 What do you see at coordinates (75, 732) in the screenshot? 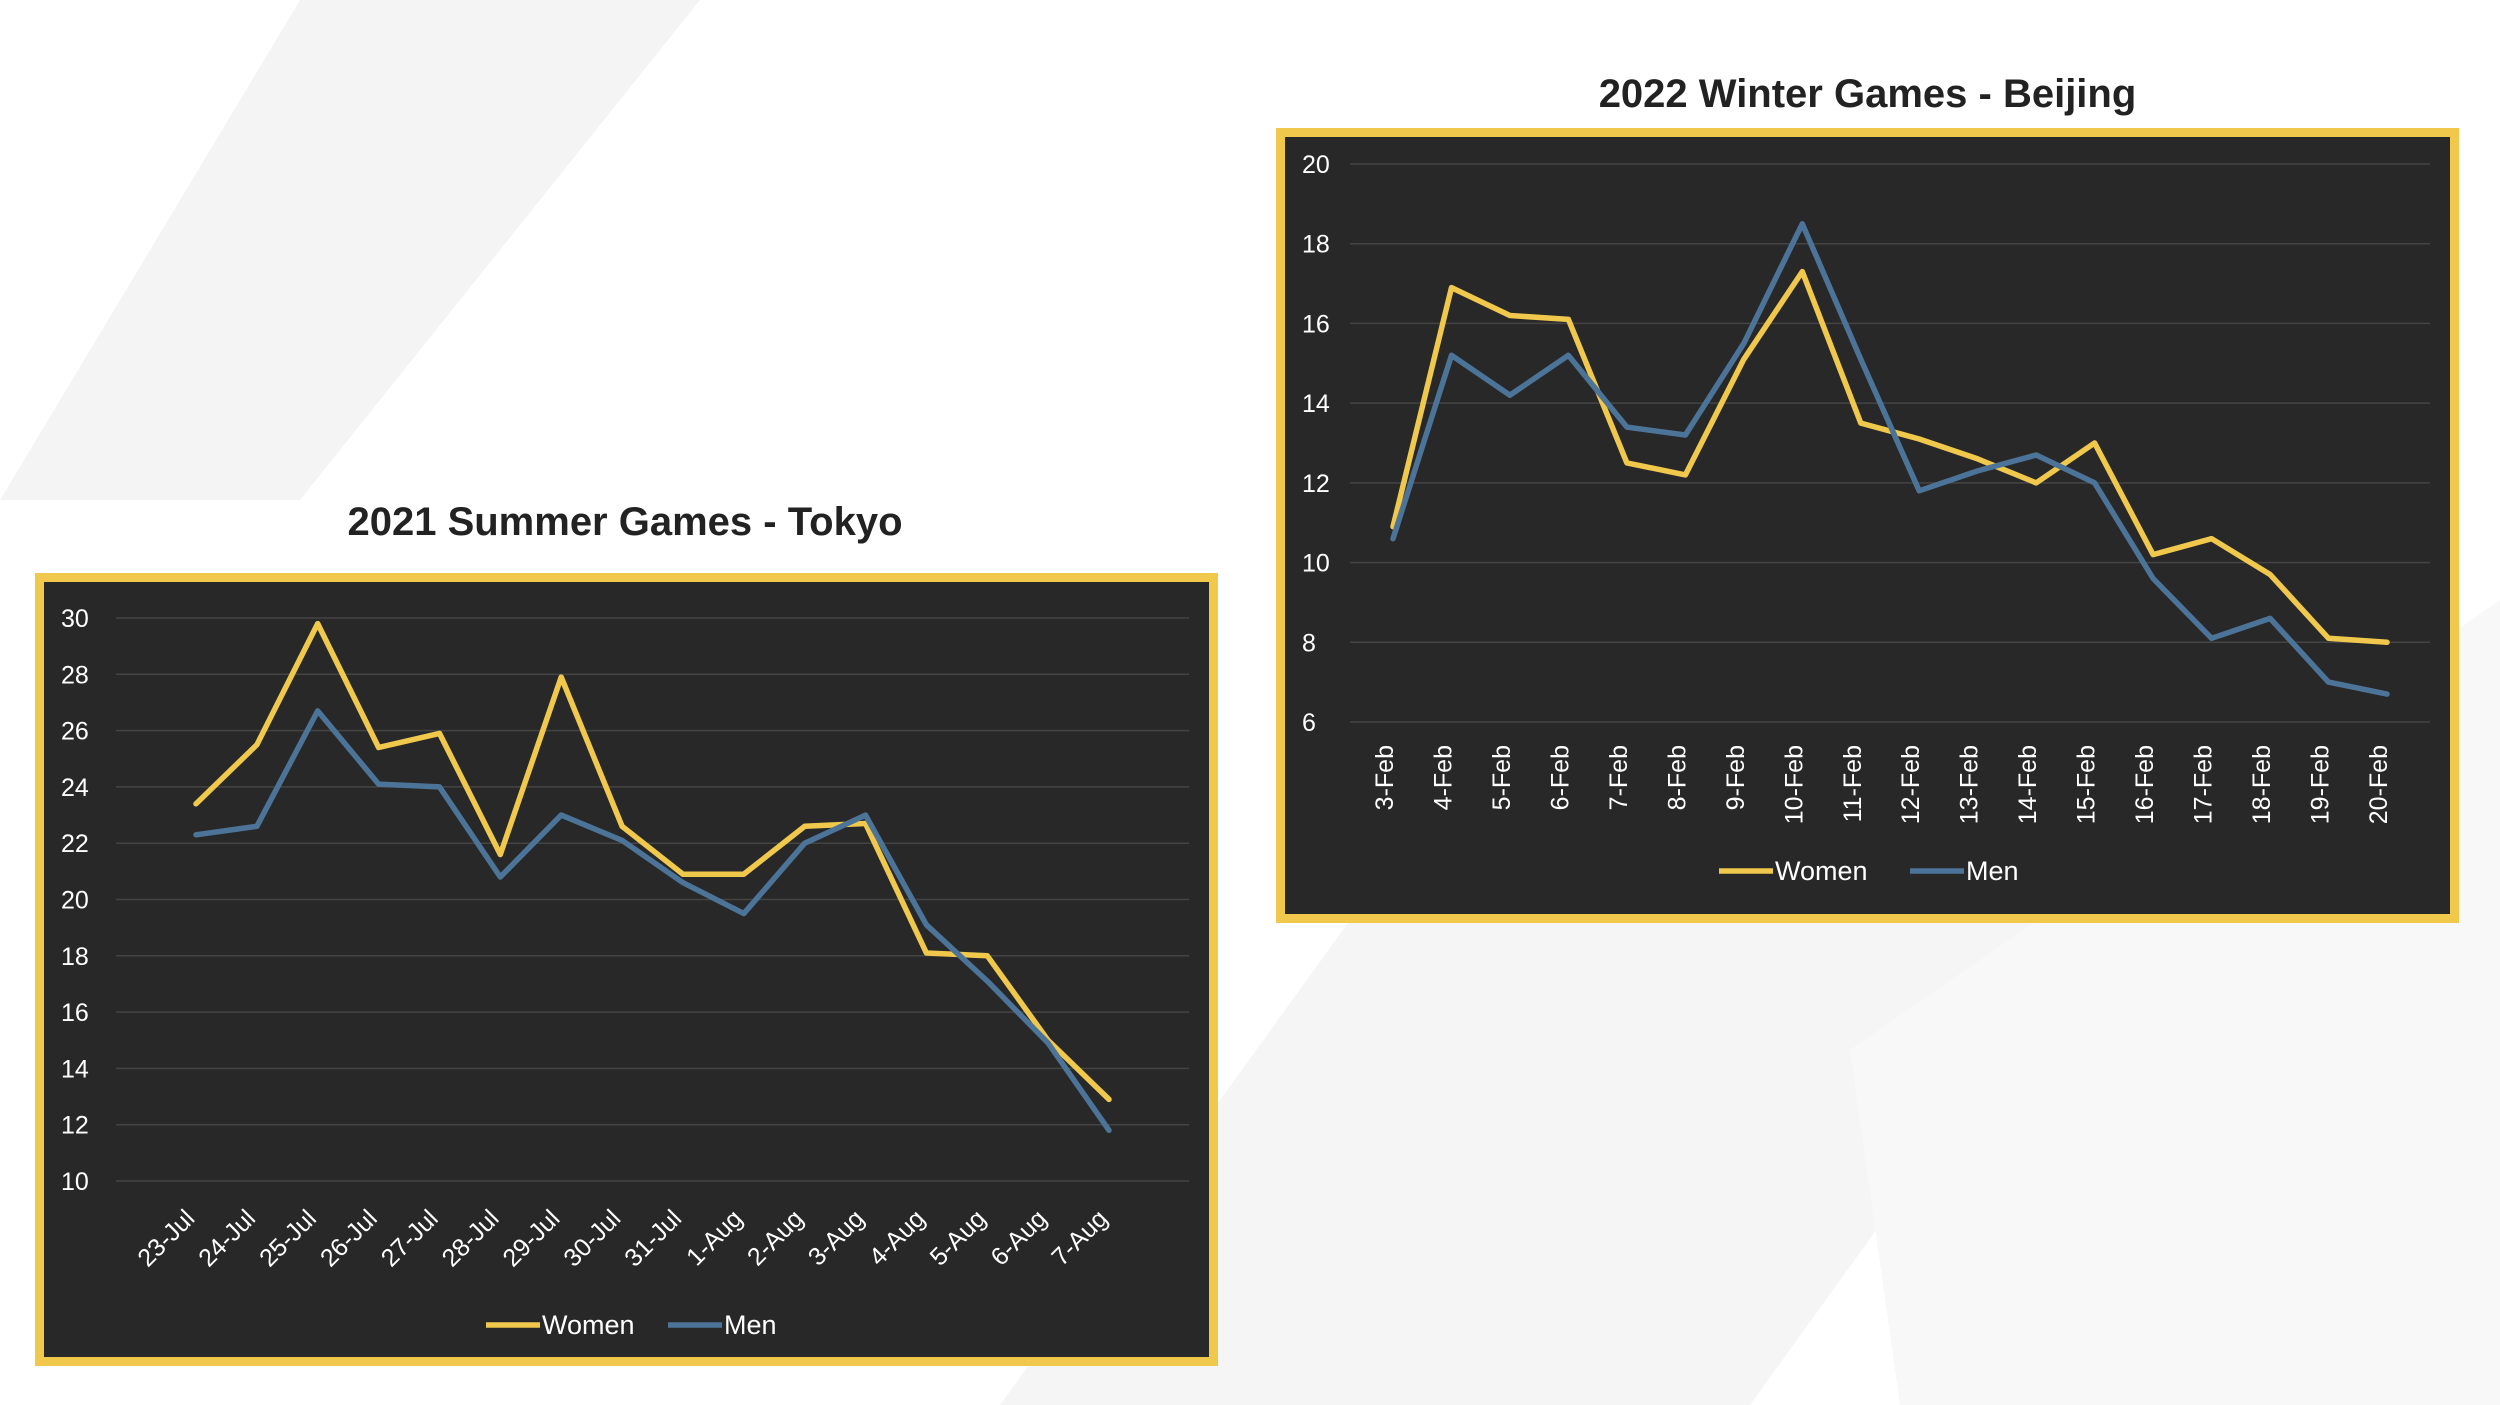
I see `y-tick-label: 26` at bounding box center [75, 732].